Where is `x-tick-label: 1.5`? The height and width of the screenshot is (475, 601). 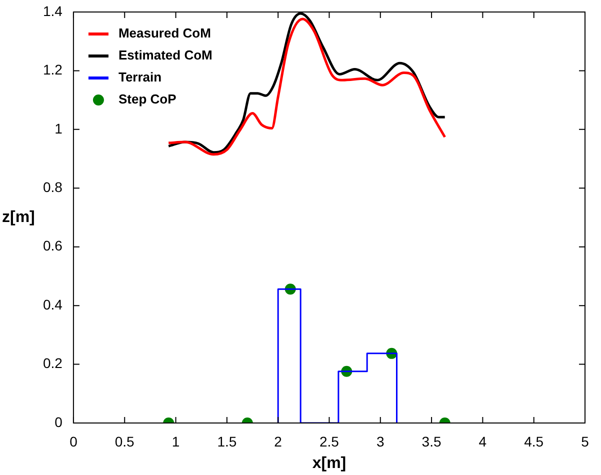
x-tick-label: 1.5 is located at coordinates (227, 441).